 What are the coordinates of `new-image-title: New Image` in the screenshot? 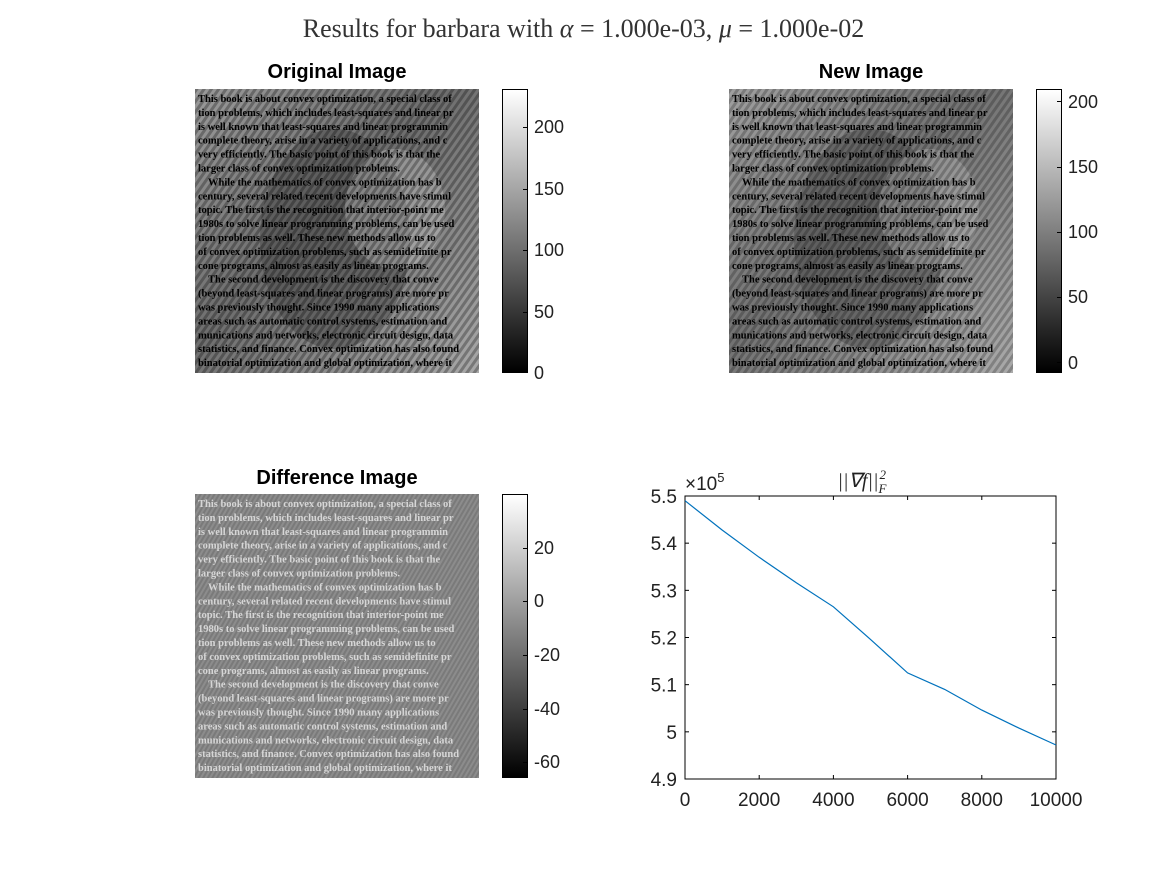 It's located at (871, 72).